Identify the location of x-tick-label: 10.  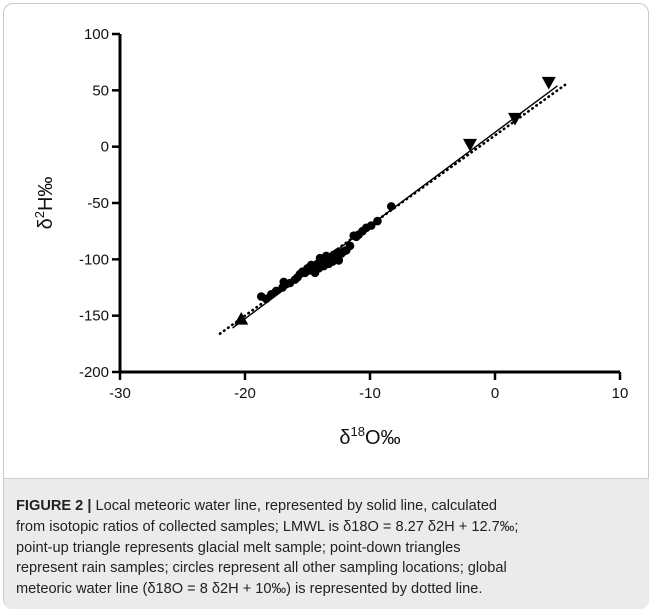
(620, 393).